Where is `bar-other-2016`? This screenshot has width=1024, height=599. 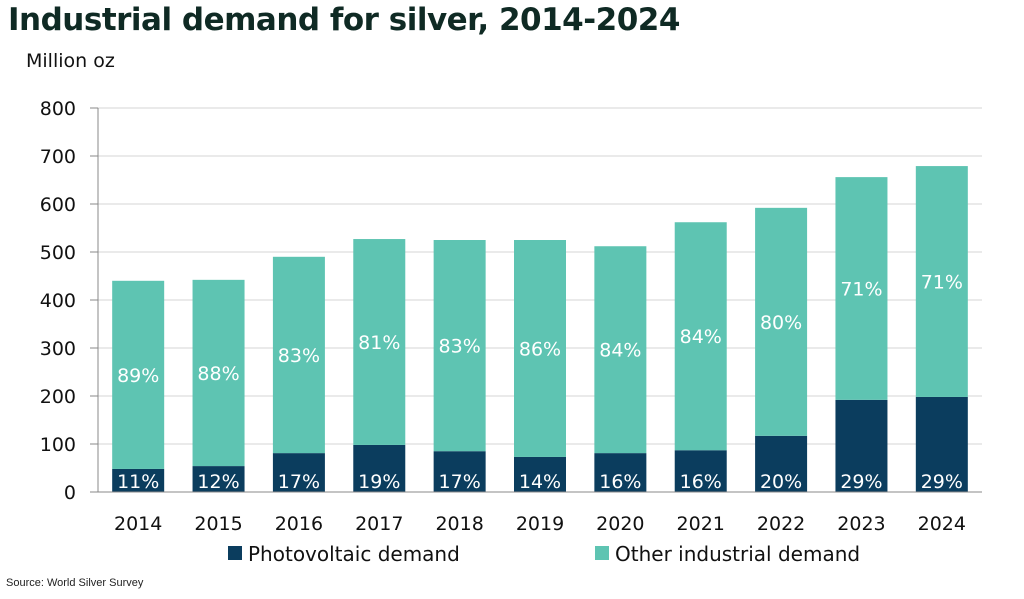
bar-other-2016 is located at coordinates (298, 355).